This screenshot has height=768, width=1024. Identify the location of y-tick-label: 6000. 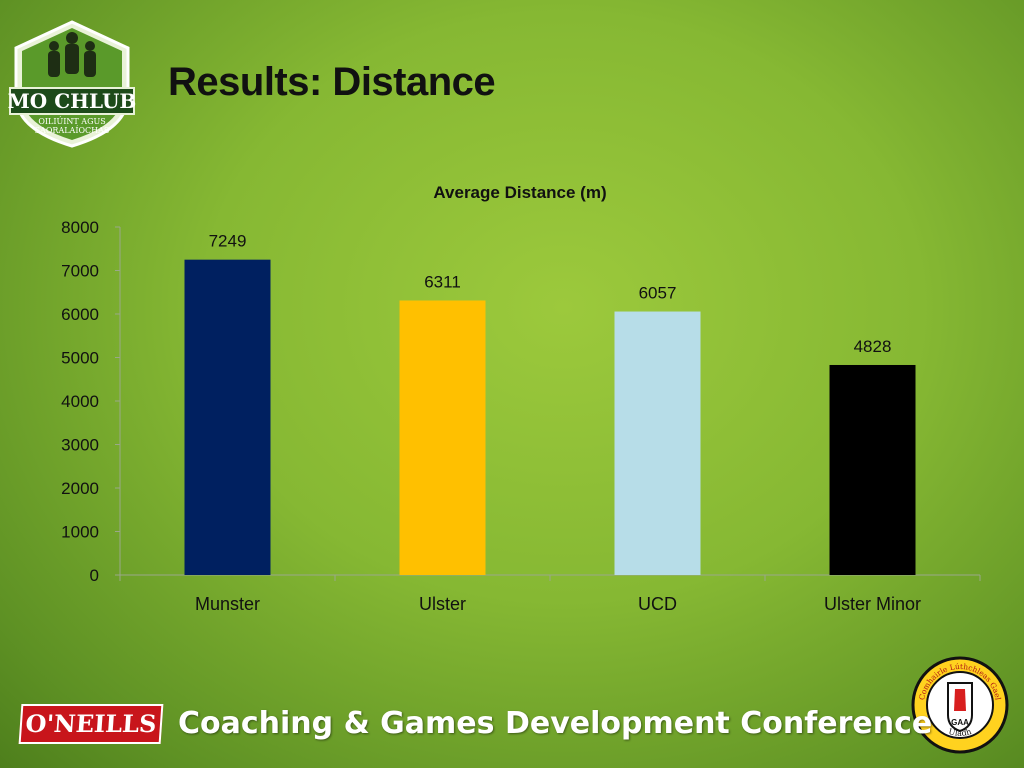
(80, 314).